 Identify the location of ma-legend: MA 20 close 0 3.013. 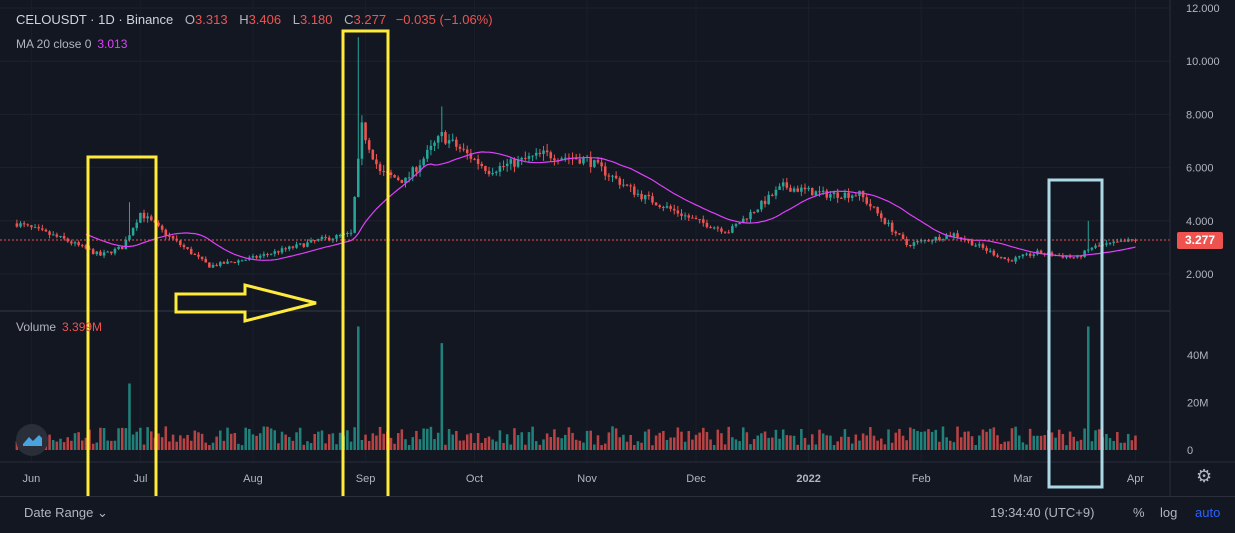
(71, 44).